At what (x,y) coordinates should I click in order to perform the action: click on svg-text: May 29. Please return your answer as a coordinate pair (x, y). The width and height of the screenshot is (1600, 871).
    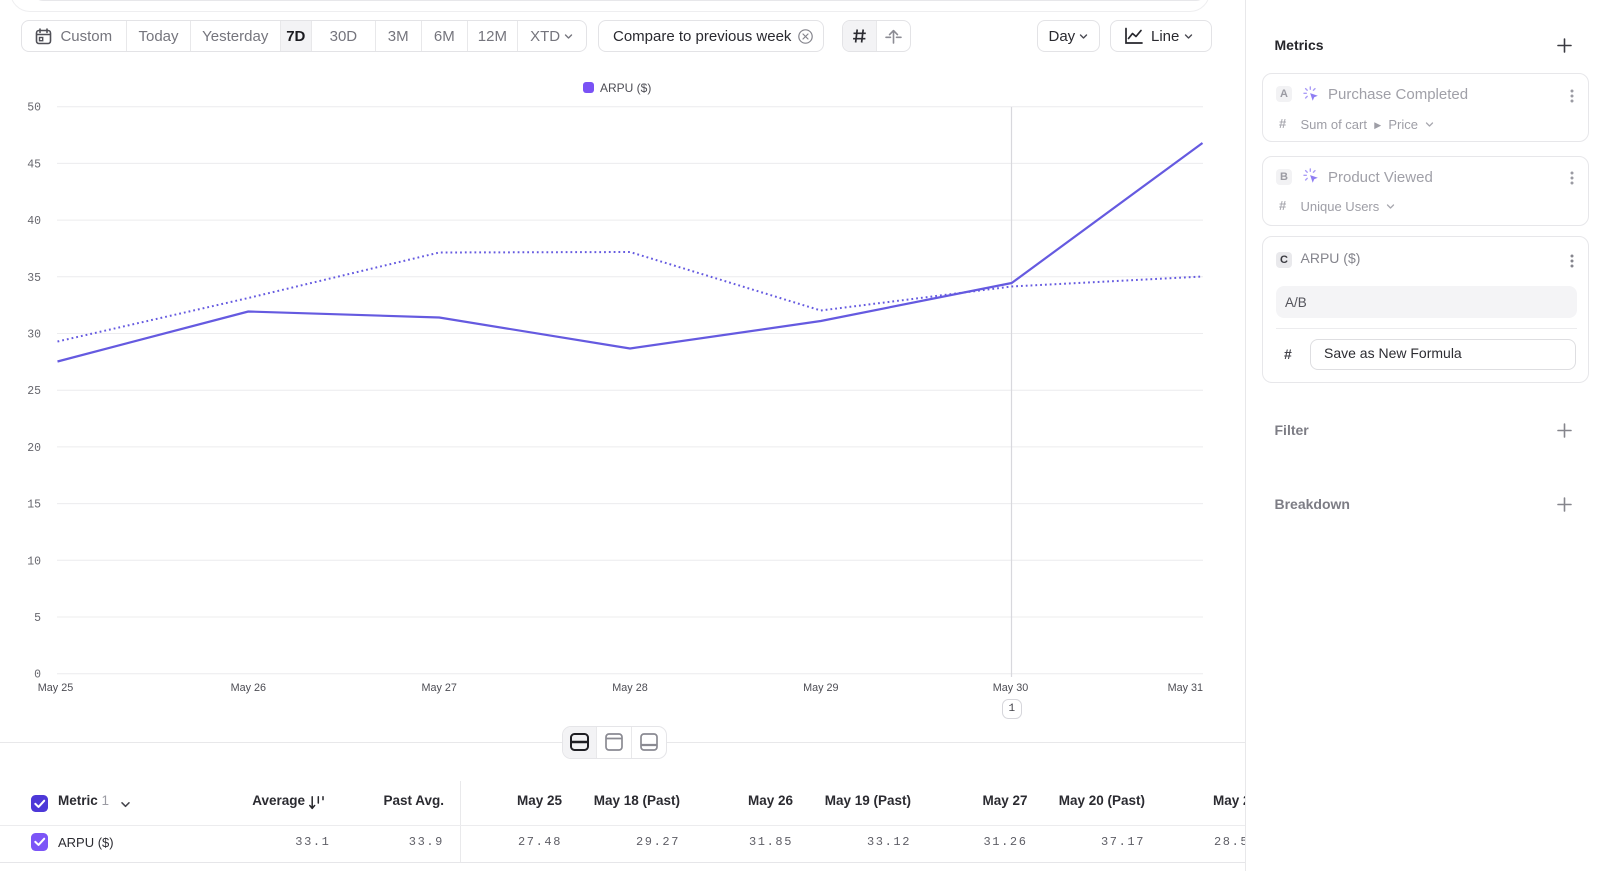
    Looking at the image, I should click on (820, 688).